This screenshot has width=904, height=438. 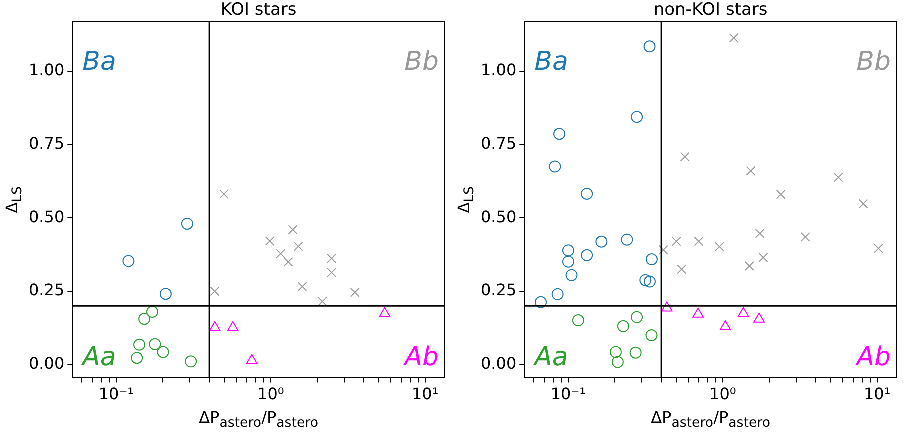 What do you see at coordinates (259, 10) in the screenshot?
I see `chart-title: KOI stars` at bounding box center [259, 10].